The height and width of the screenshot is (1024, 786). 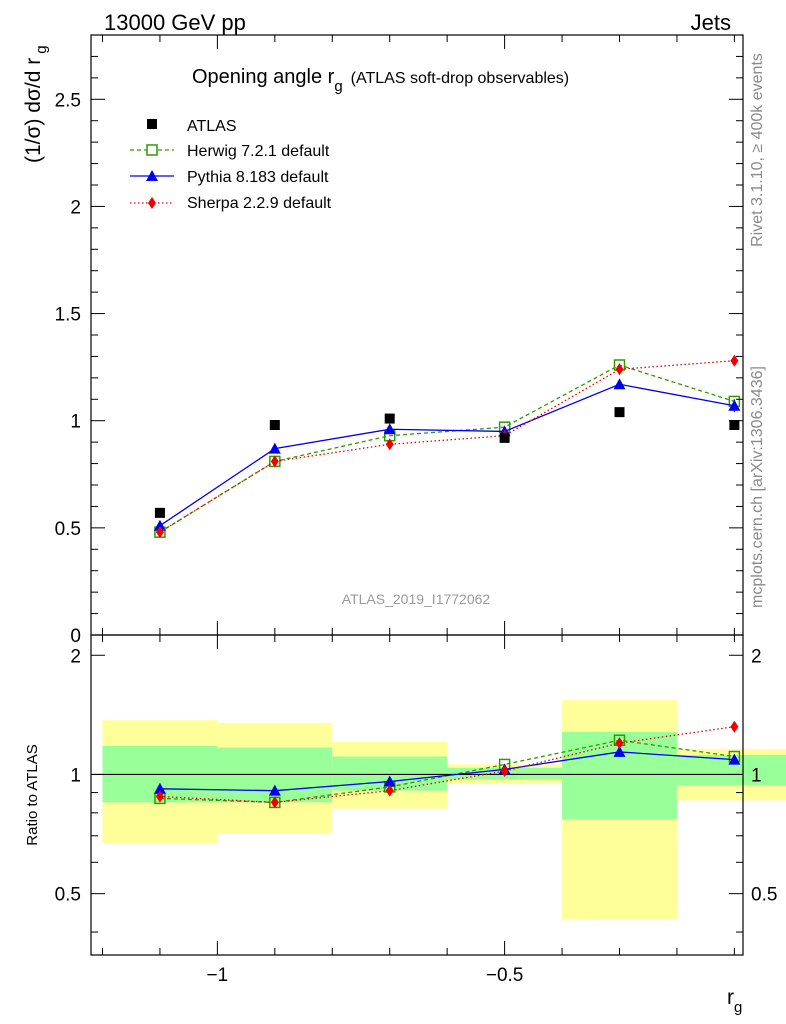 I want to click on ratio-tick-label-right: 1, so click(x=756, y=775).